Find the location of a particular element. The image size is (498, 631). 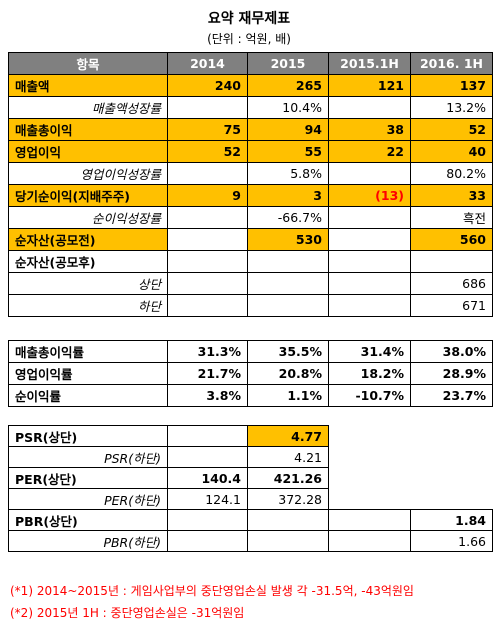

report-title: 요약 재무제표 is located at coordinates (249, 19).